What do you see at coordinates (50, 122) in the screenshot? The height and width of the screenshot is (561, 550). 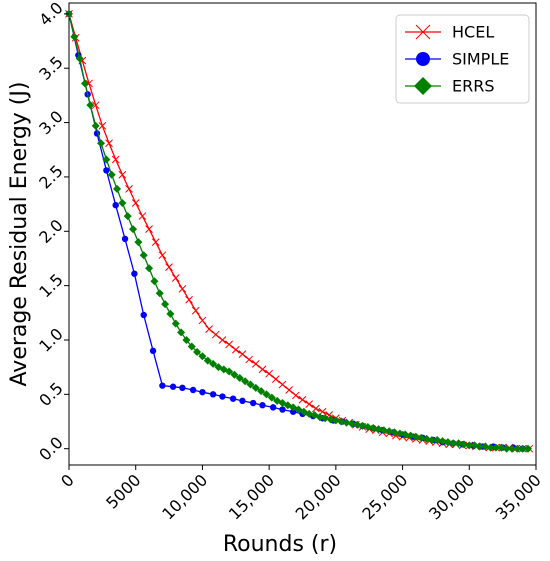 I see `y-tick-label: 3.0` at bounding box center [50, 122].